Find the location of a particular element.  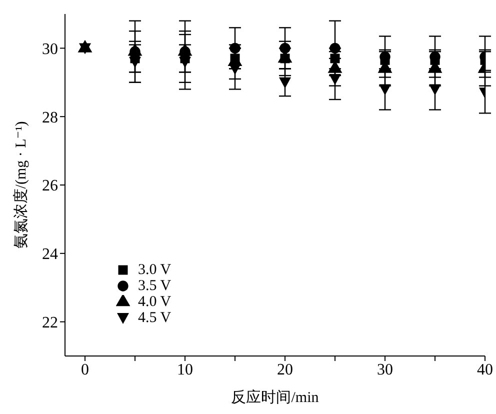

x-tick-label: 10 is located at coordinates (185, 369).